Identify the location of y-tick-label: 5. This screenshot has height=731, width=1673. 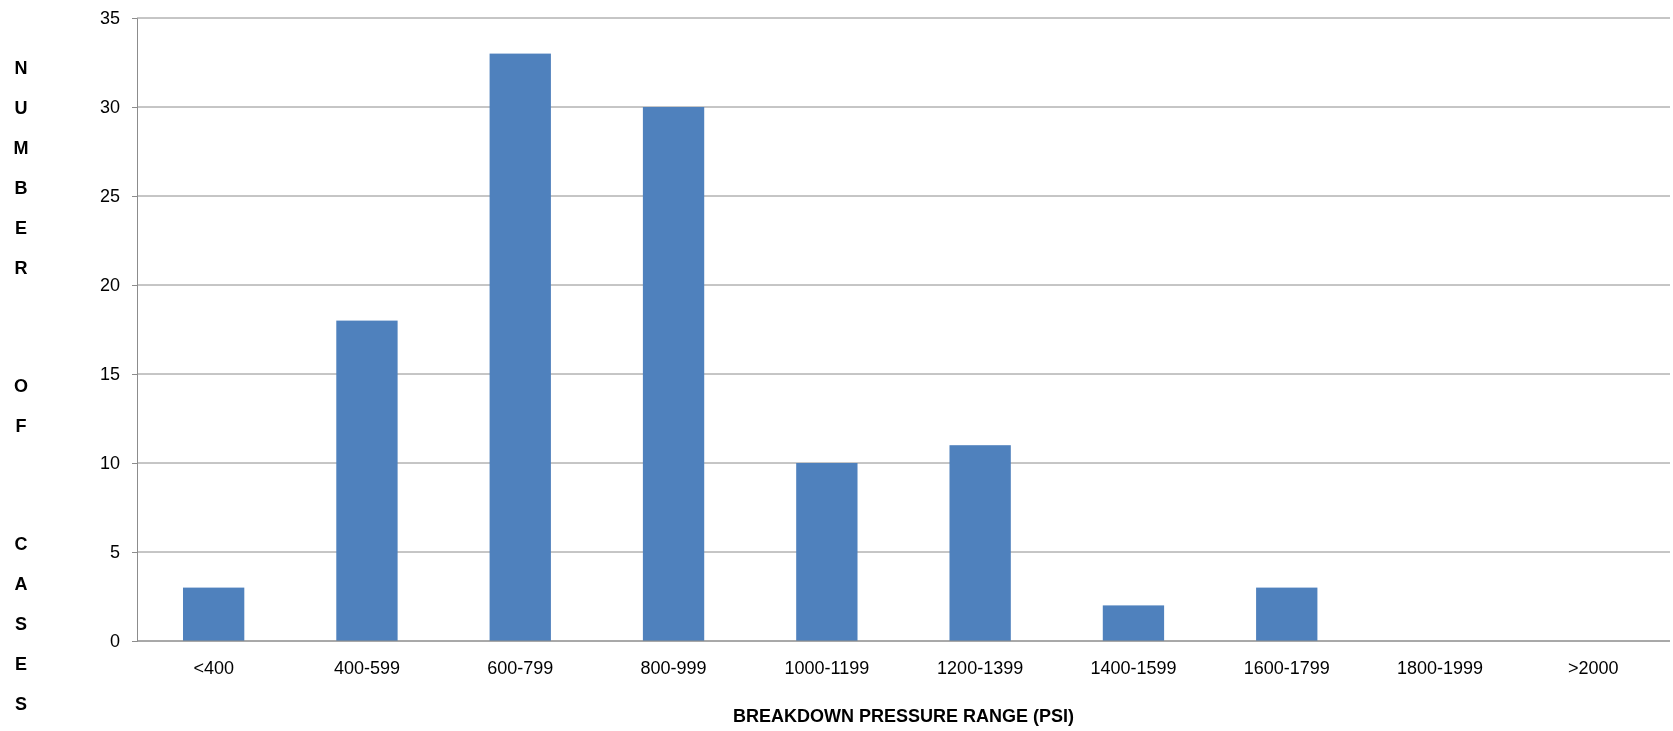
(114, 552).